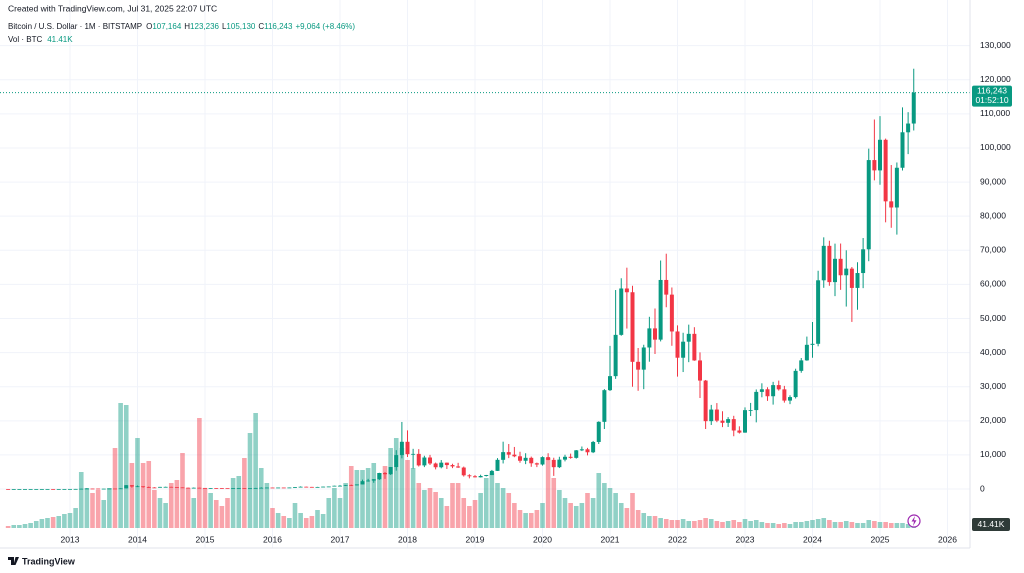 The image size is (1024, 573). I want to click on volume-value: 41.41K, so click(60, 39).